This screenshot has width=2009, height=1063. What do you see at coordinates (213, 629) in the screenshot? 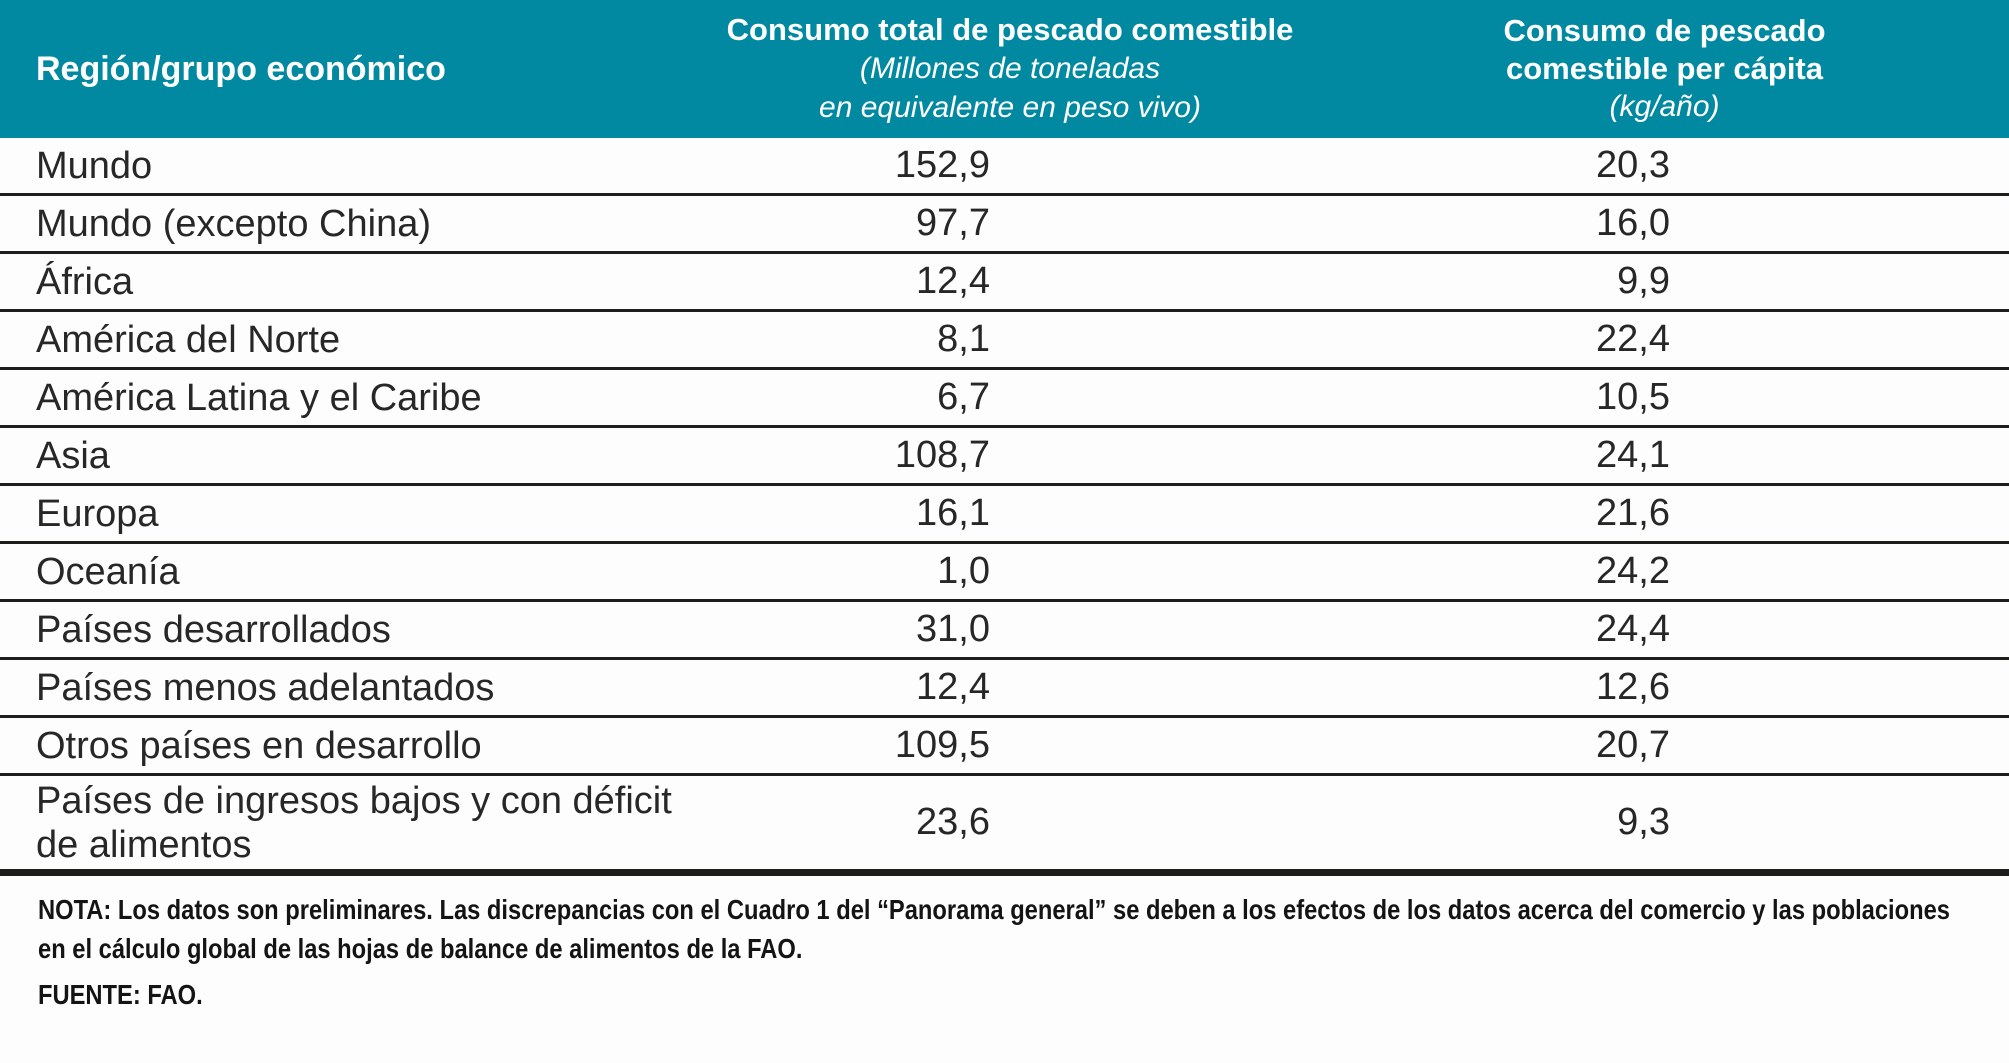
I see `region-cell: Países desarrollados` at bounding box center [213, 629].